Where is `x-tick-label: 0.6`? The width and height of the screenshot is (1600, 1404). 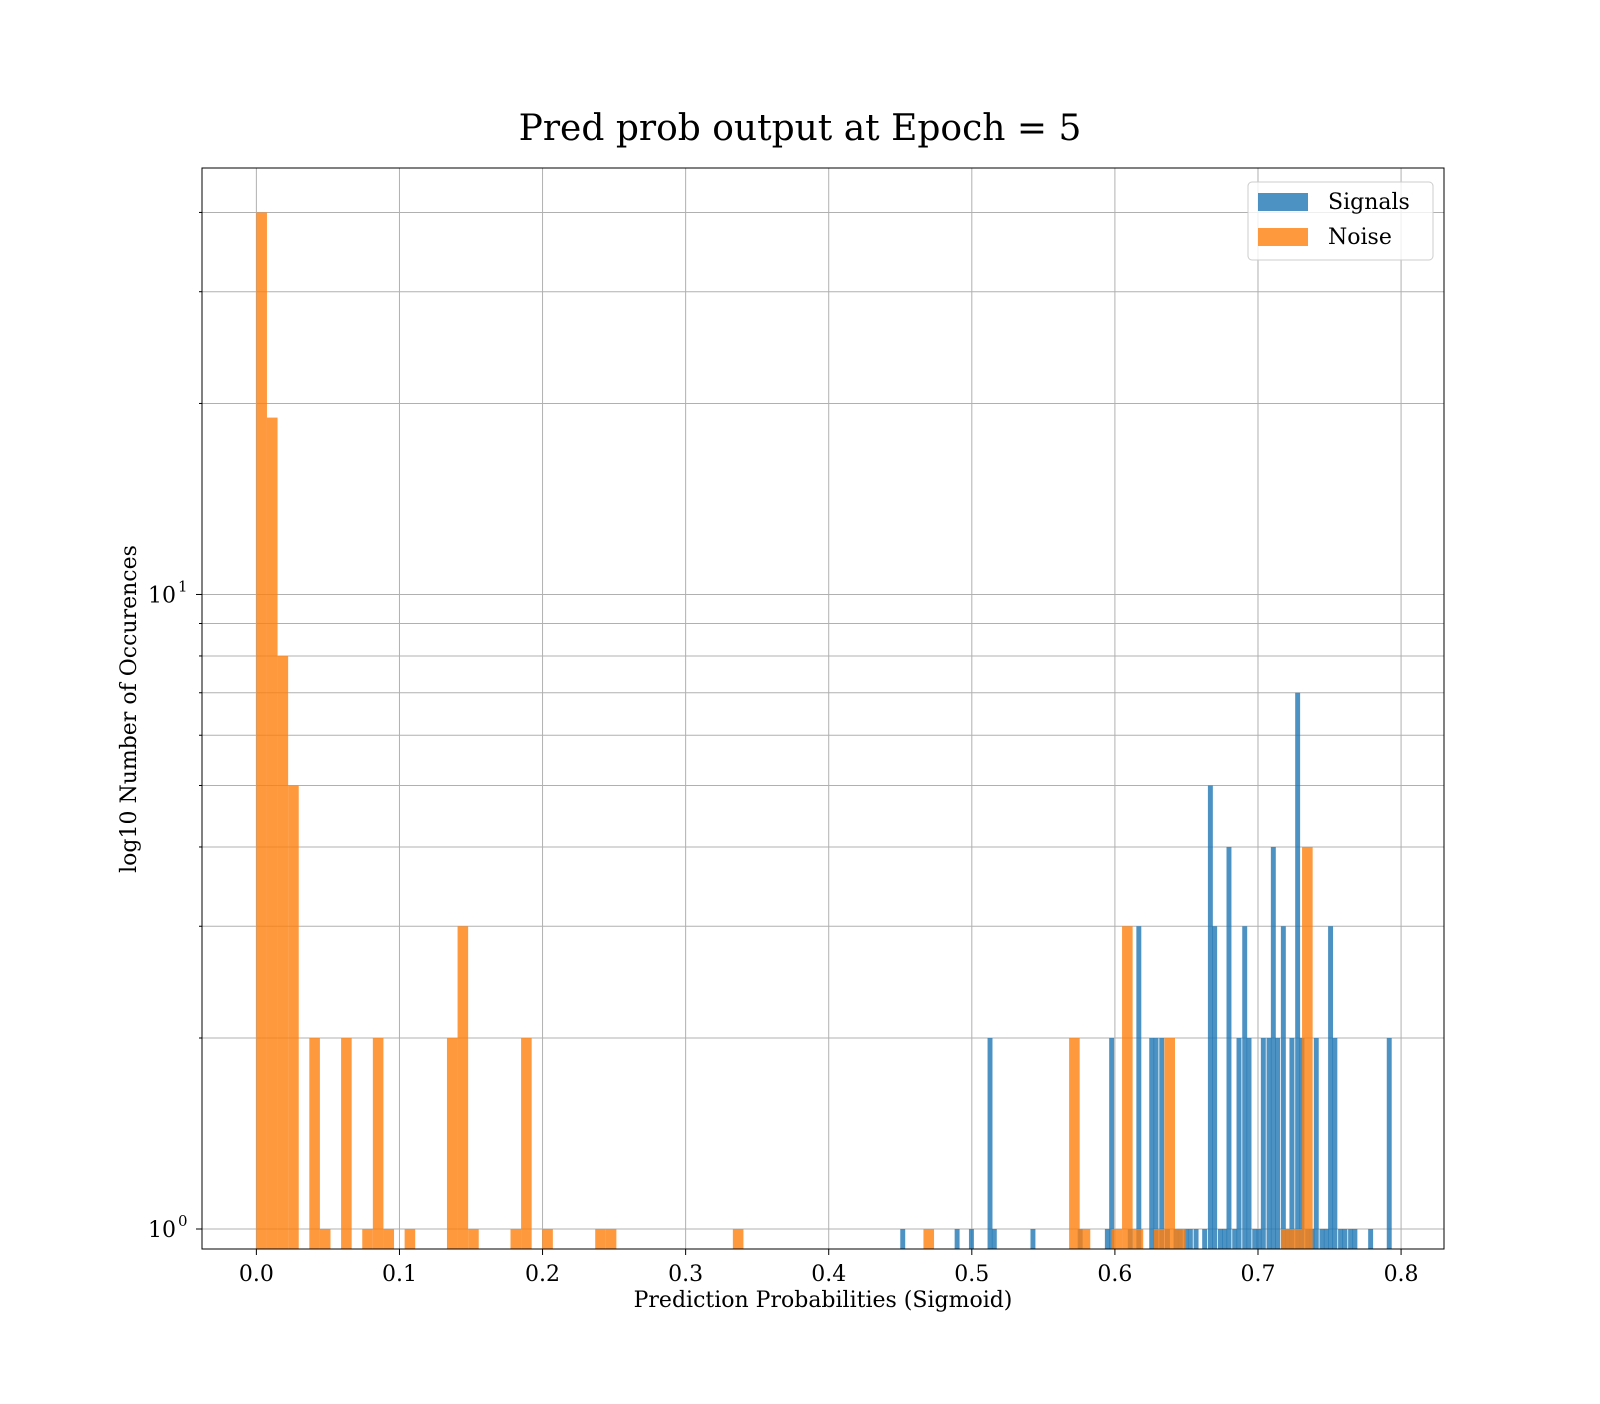
x-tick-label: 0.6 is located at coordinates (1114, 1274).